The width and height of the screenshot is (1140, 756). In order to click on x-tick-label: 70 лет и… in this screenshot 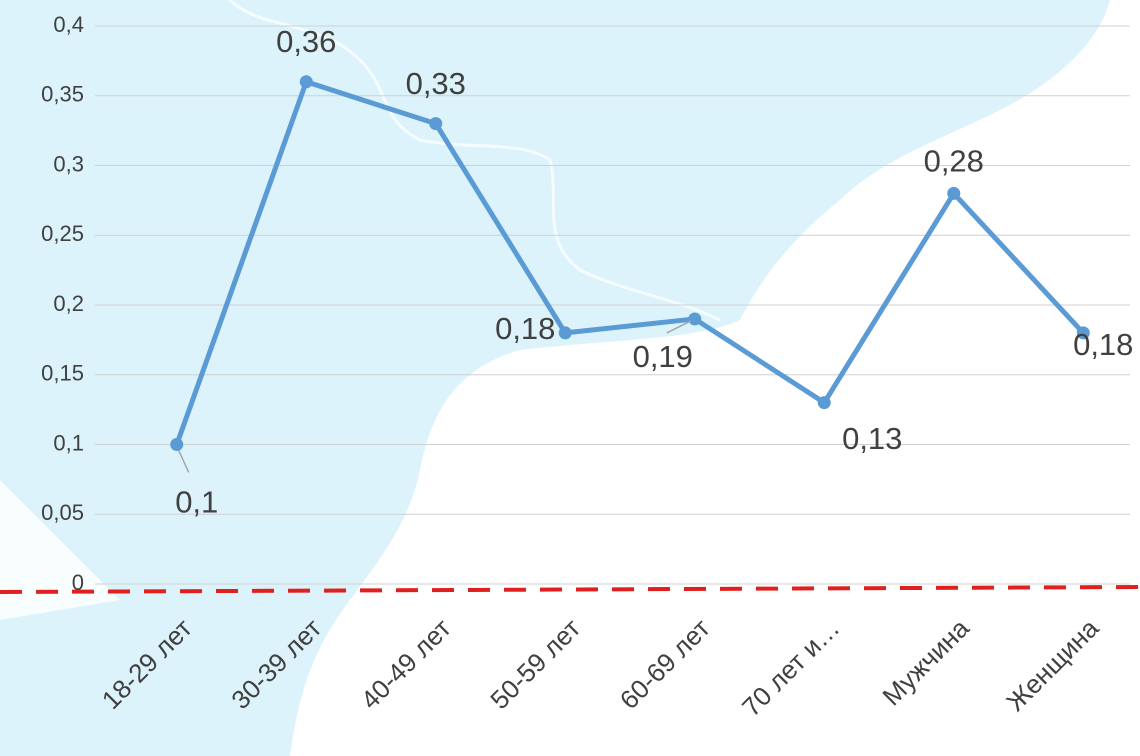, I will do `click(790, 667)`.